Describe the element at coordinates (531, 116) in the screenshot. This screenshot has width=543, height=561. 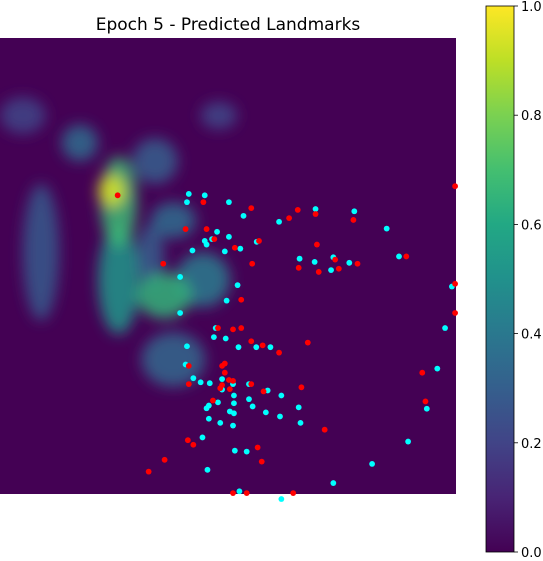
I see `colorbar-tick-label: 0.8` at that location.